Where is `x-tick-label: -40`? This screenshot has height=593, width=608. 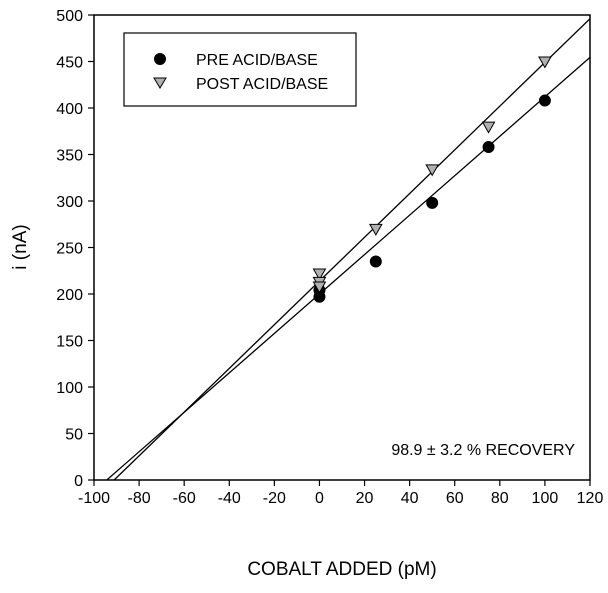
x-tick-label: -40 is located at coordinates (229, 498).